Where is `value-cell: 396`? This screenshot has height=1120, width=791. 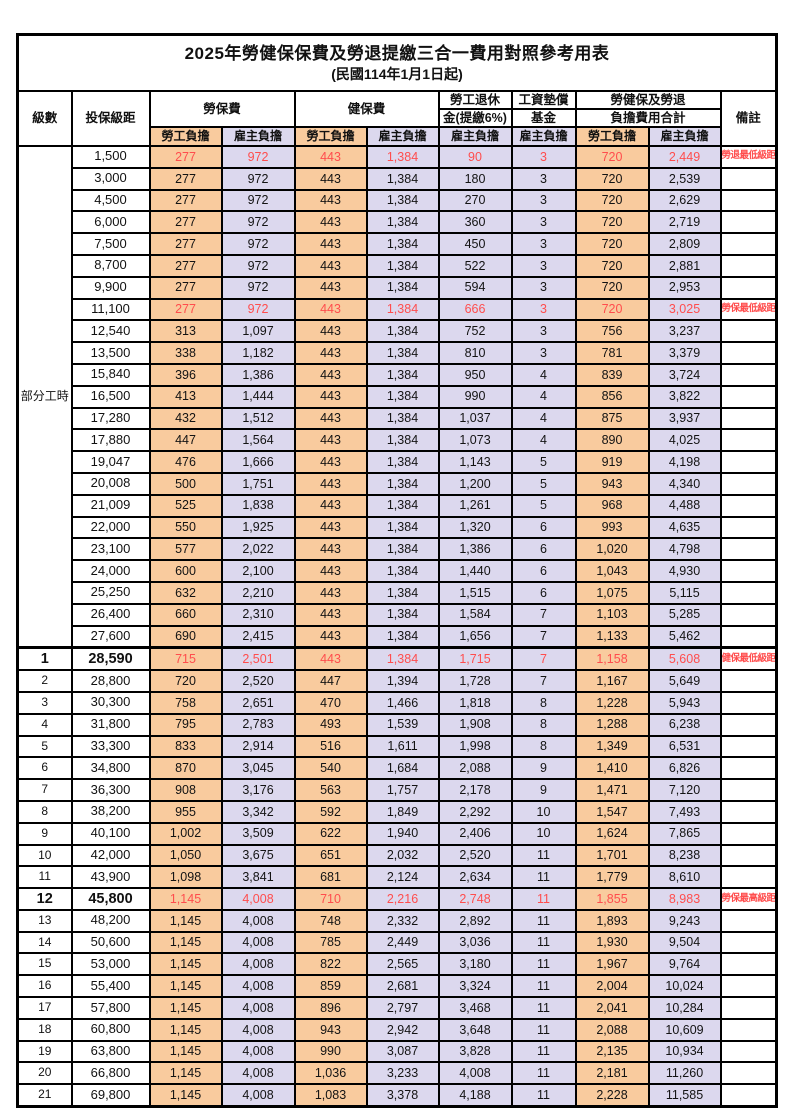
value-cell: 396 is located at coordinates (185, 374).